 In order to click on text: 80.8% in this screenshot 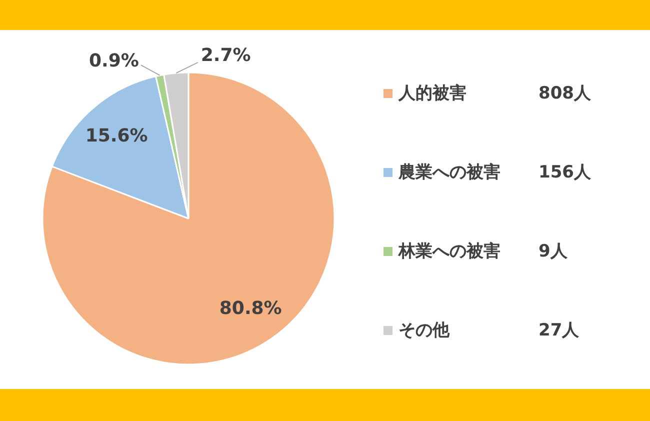, I will do `click(250, 309)`.